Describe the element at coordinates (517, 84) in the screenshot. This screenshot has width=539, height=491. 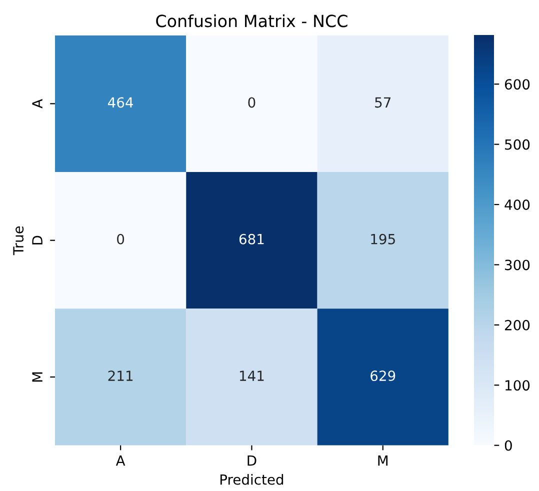
I see `color-bar-label: 600` at that location.